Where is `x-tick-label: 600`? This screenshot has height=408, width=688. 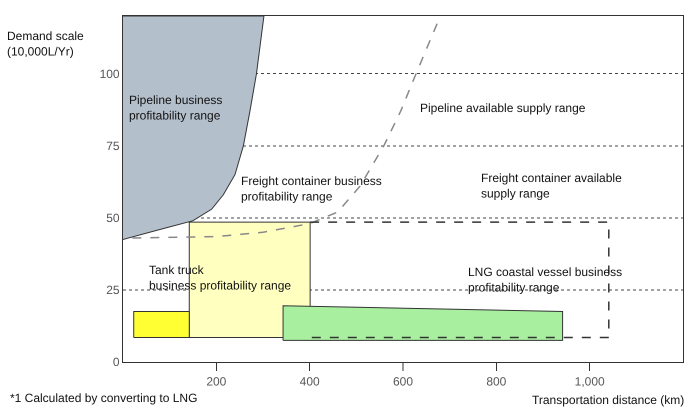
x-tick-label: 600 is located at coordinates (403, 381).